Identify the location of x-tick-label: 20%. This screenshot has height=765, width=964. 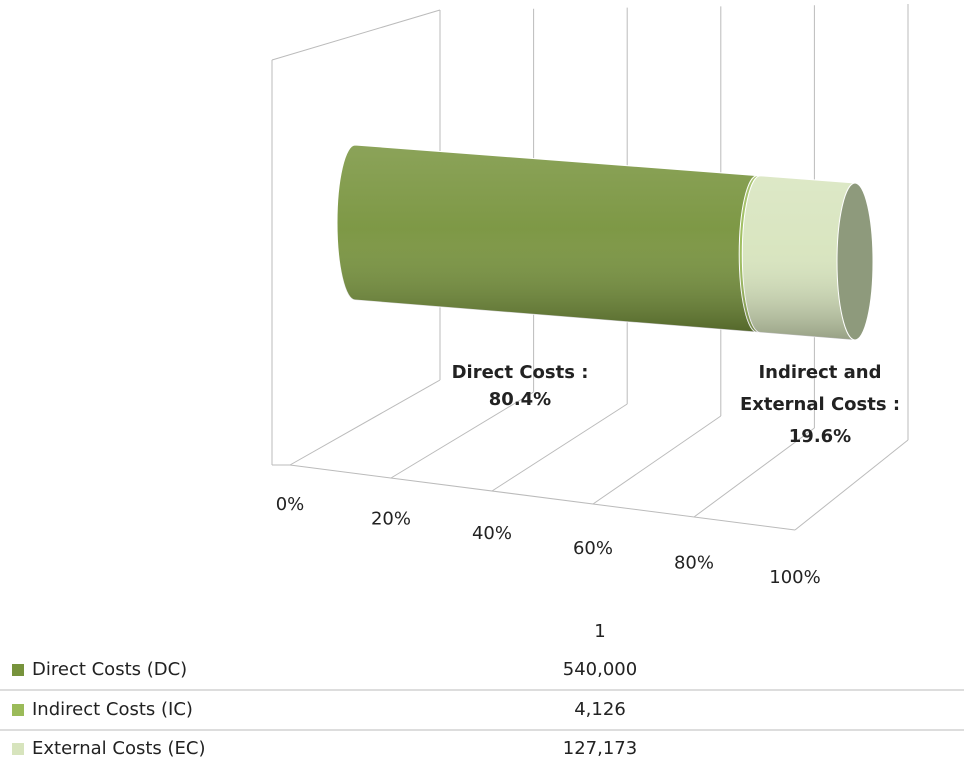
(391, 519).